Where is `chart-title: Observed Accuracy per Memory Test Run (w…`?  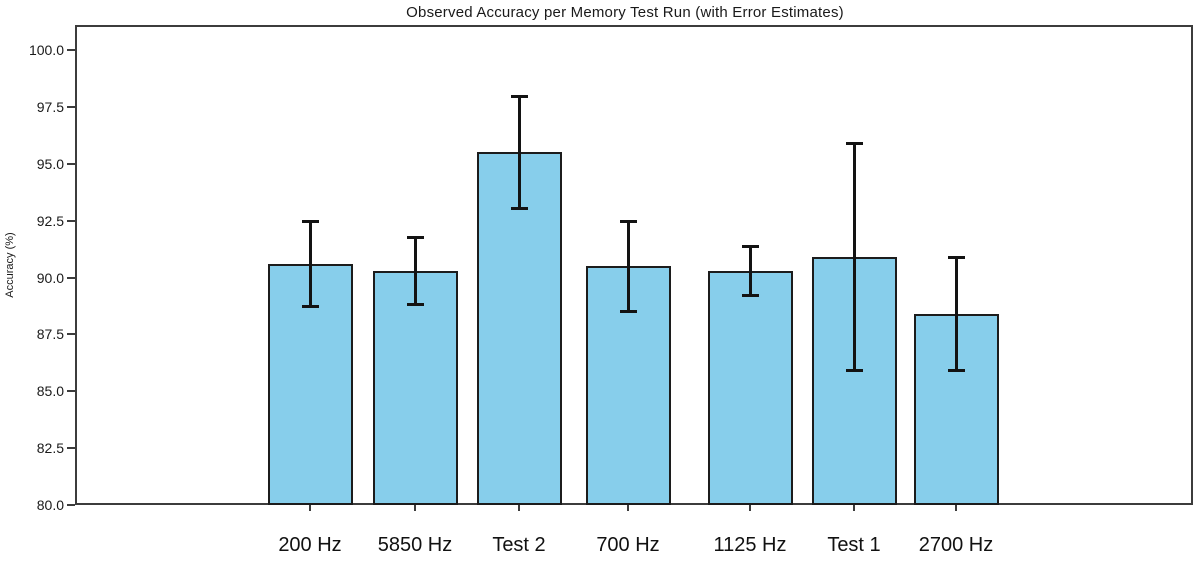
chart-title: Observed Accuracy per Memory Test Run (w… is located at coordinates (625, 12).